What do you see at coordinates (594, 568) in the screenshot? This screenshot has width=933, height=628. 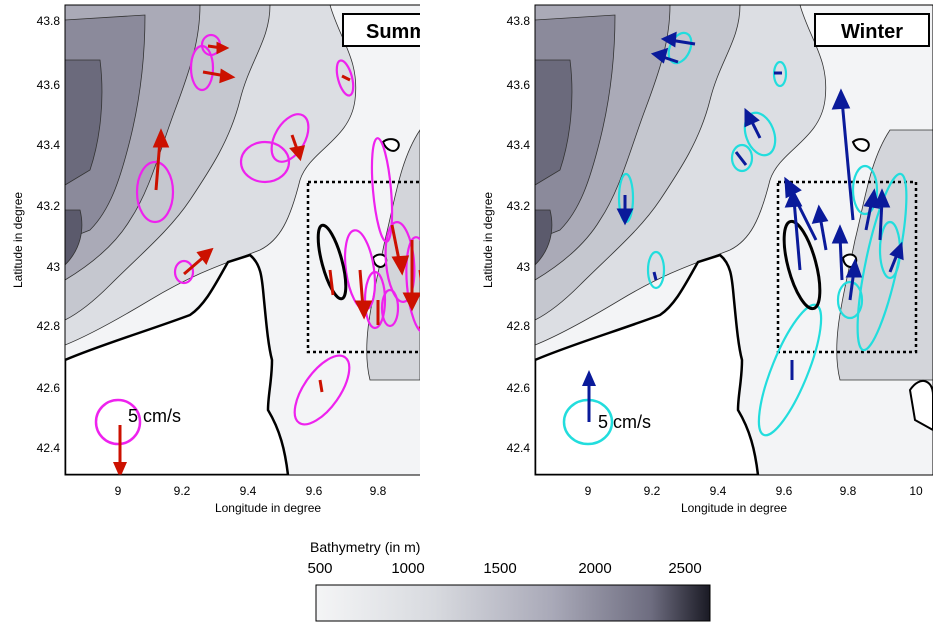 I see `colorbar-tick: 2000` at bounding box center [594, 568].